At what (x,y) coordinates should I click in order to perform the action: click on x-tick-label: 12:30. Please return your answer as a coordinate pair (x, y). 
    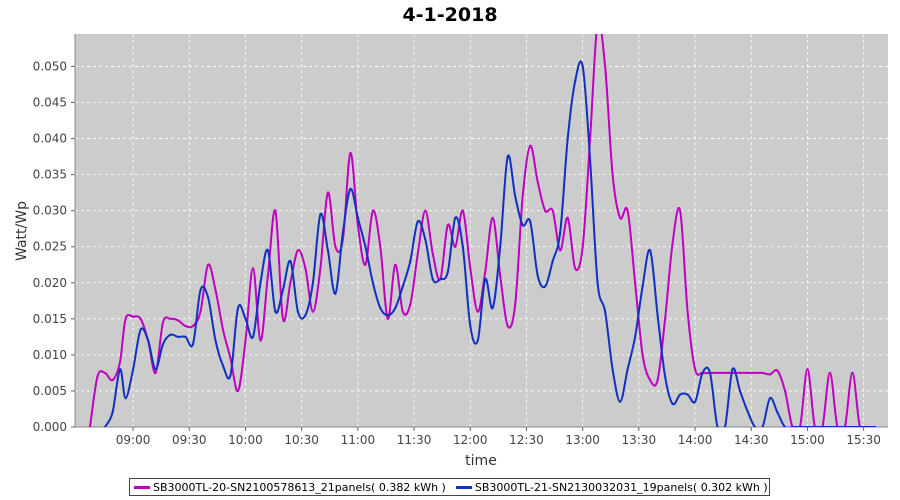
    Looking at the image, I should click on (526, 440).